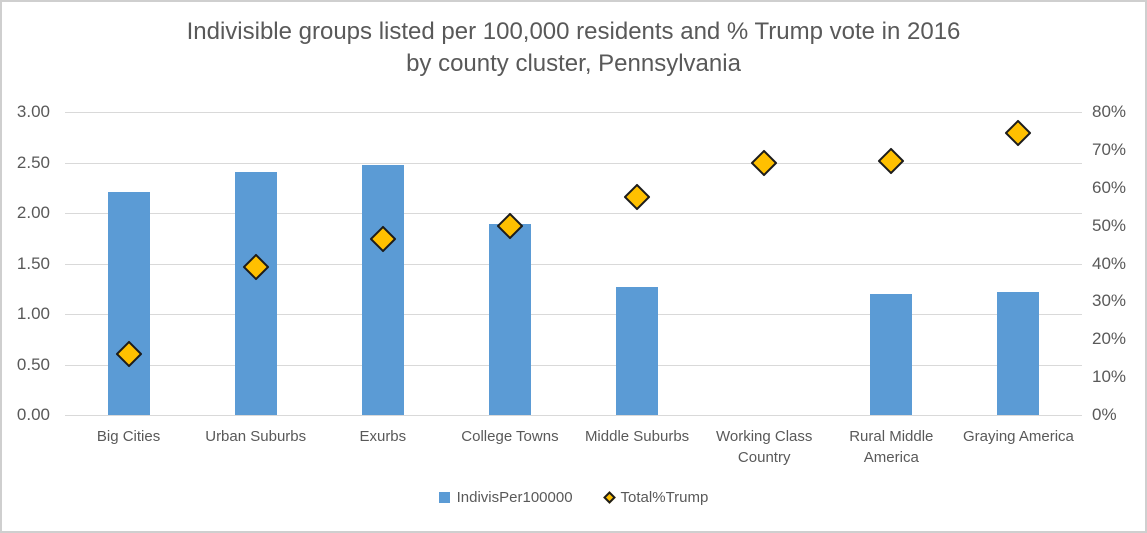 Image resolution: width=1147 pixels, height=533 pixels. Describe the element at coordinates (1018, 353) in the screenshot. I see `bar-graying-america` at that location.